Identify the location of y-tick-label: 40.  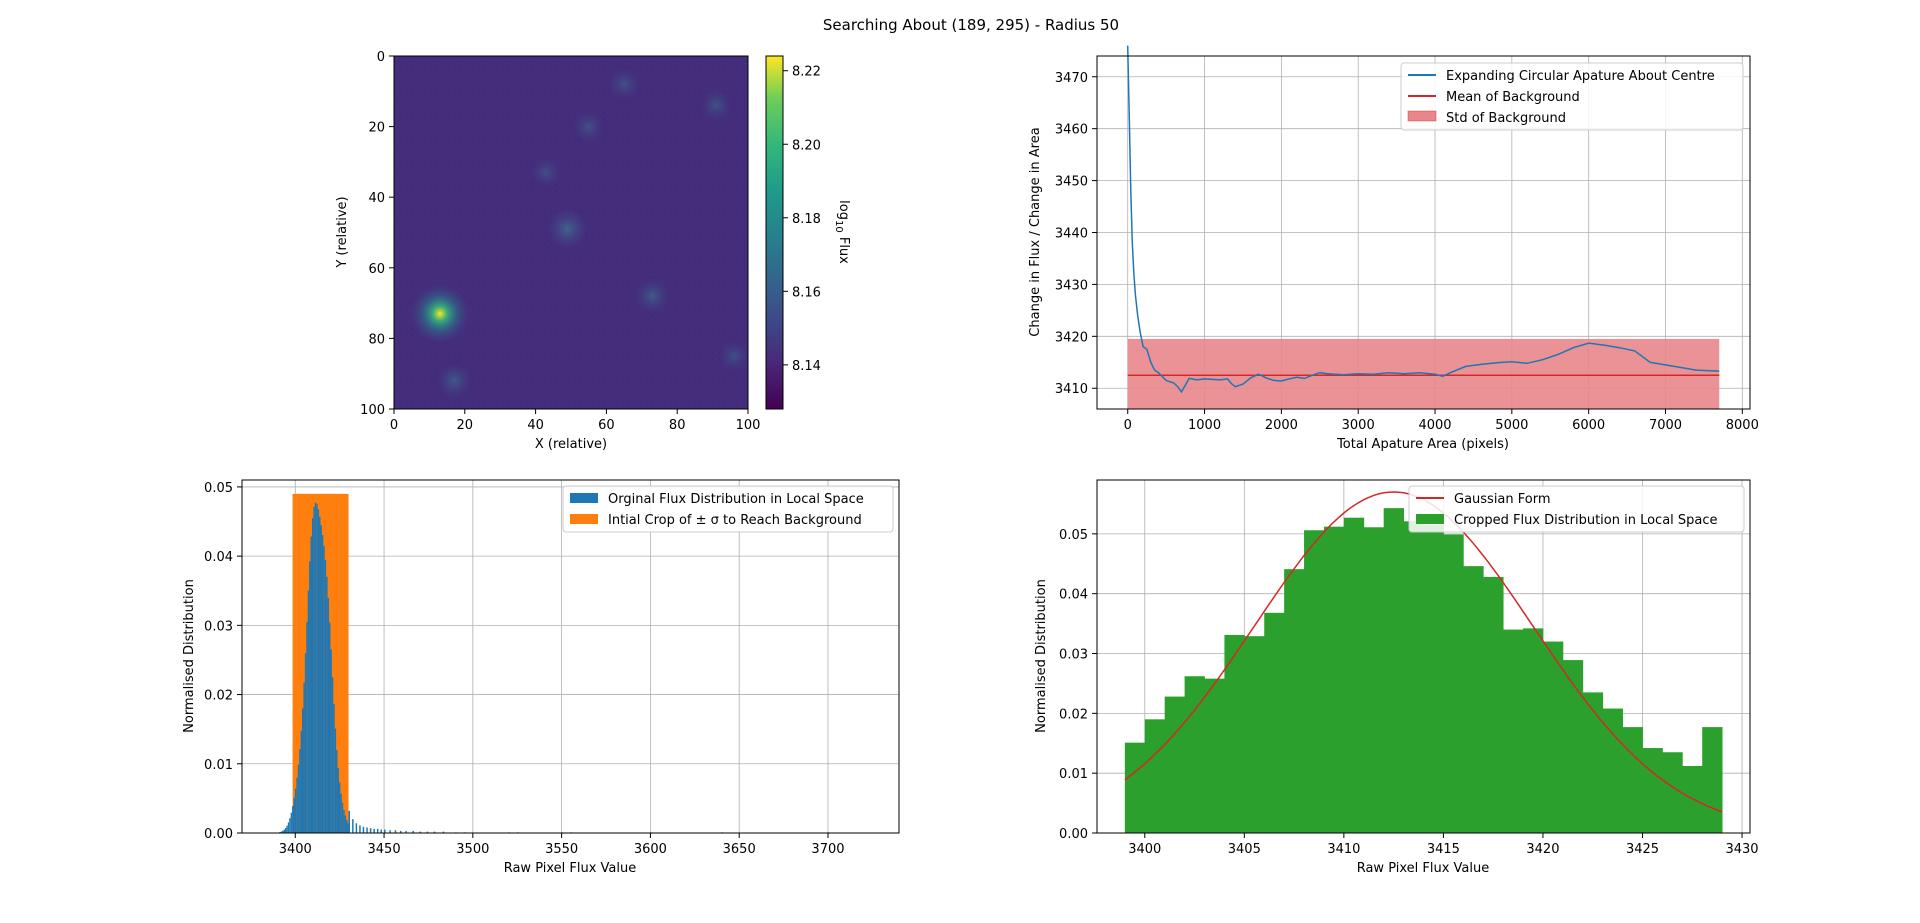
(376, 198).